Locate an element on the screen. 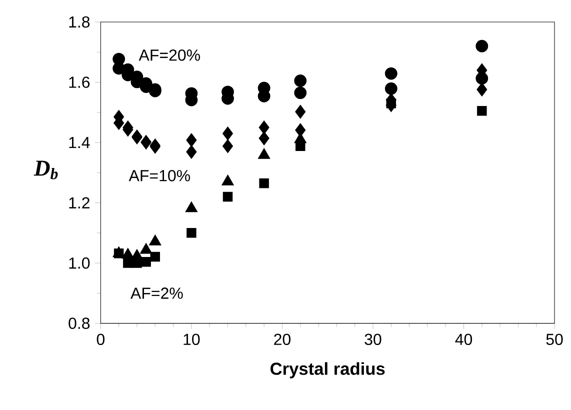  x-tick-label: 40 is located at coordinates (463, 340).